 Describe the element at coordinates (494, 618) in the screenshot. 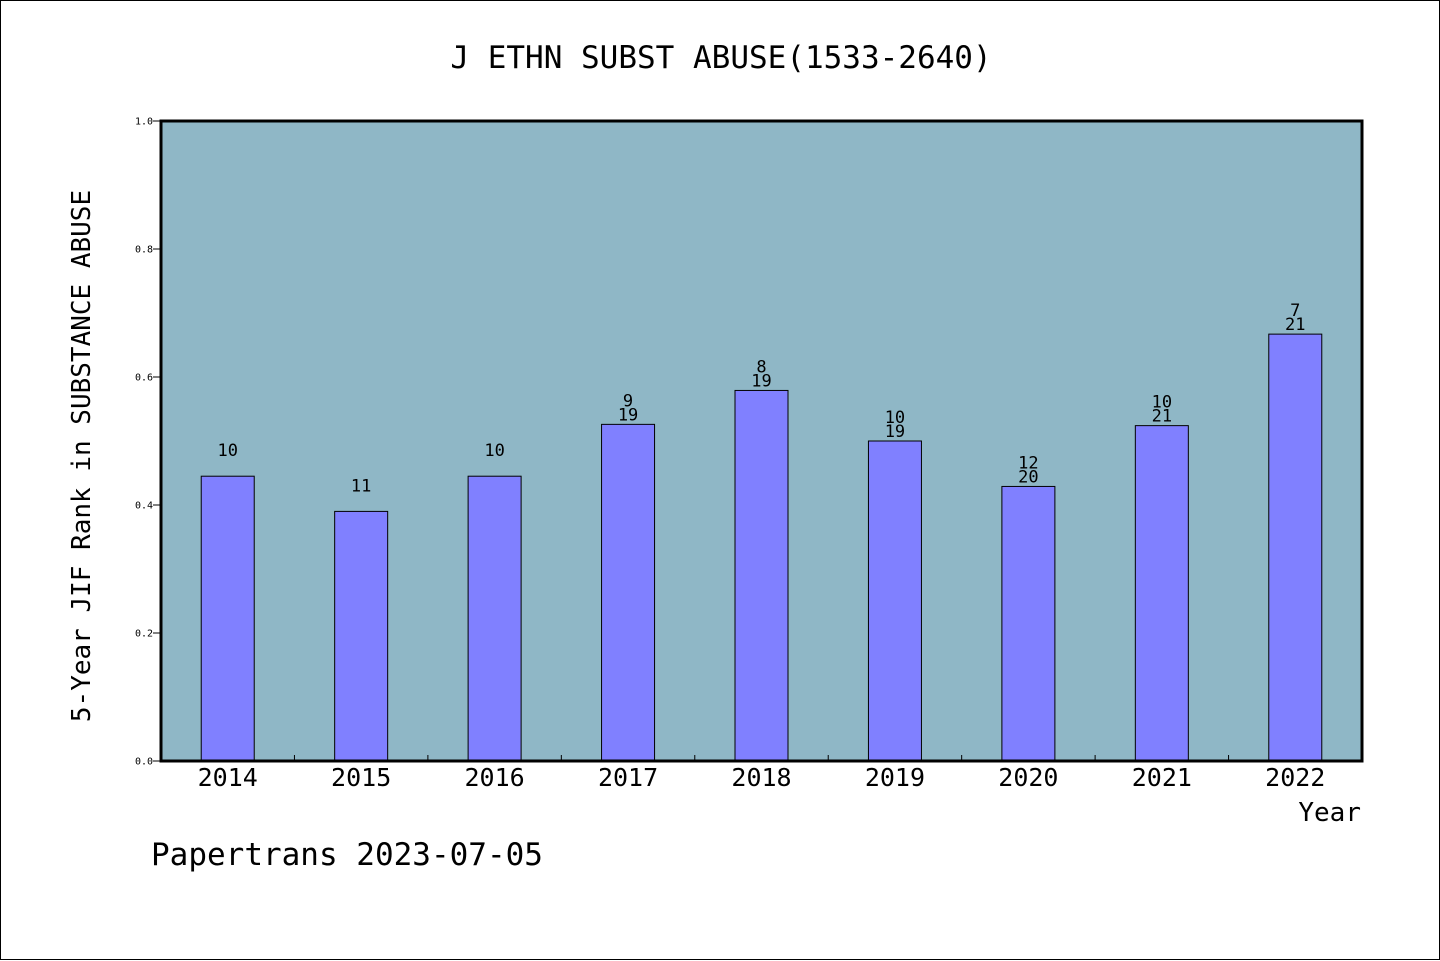

I see `bar-2016` at that location.